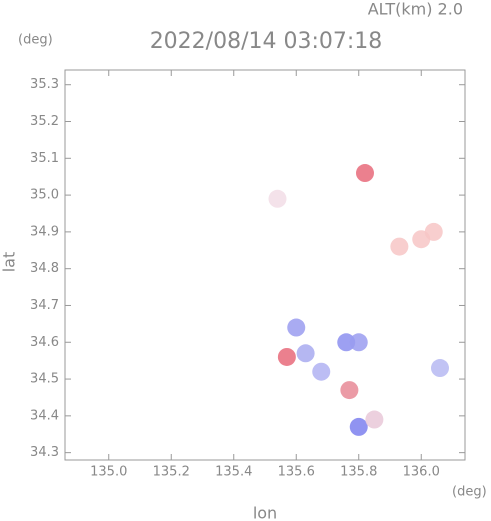  I want to click on y-tick-label: 34.3, so click(44, 452).